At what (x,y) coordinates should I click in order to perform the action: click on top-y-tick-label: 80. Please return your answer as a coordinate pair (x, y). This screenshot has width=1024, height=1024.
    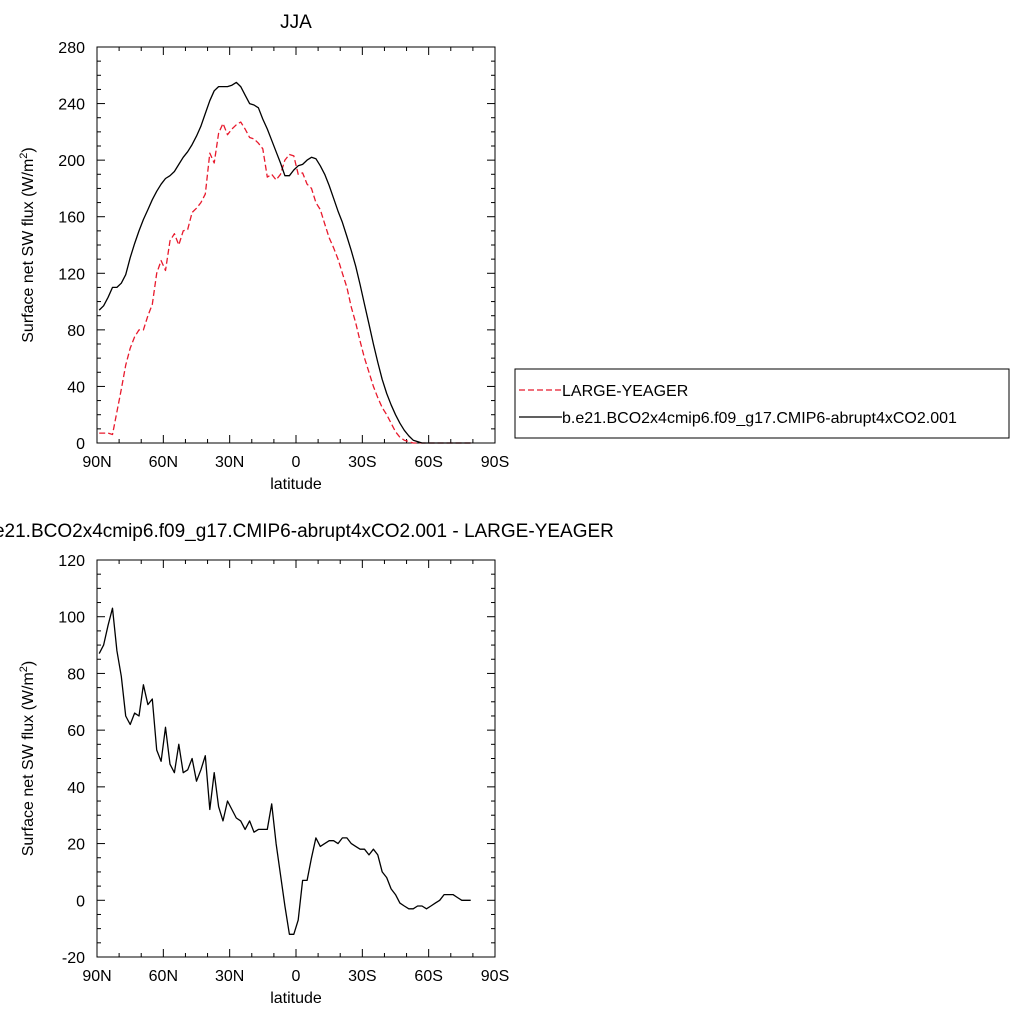
    Looking at the image, I should click on (76, 331).